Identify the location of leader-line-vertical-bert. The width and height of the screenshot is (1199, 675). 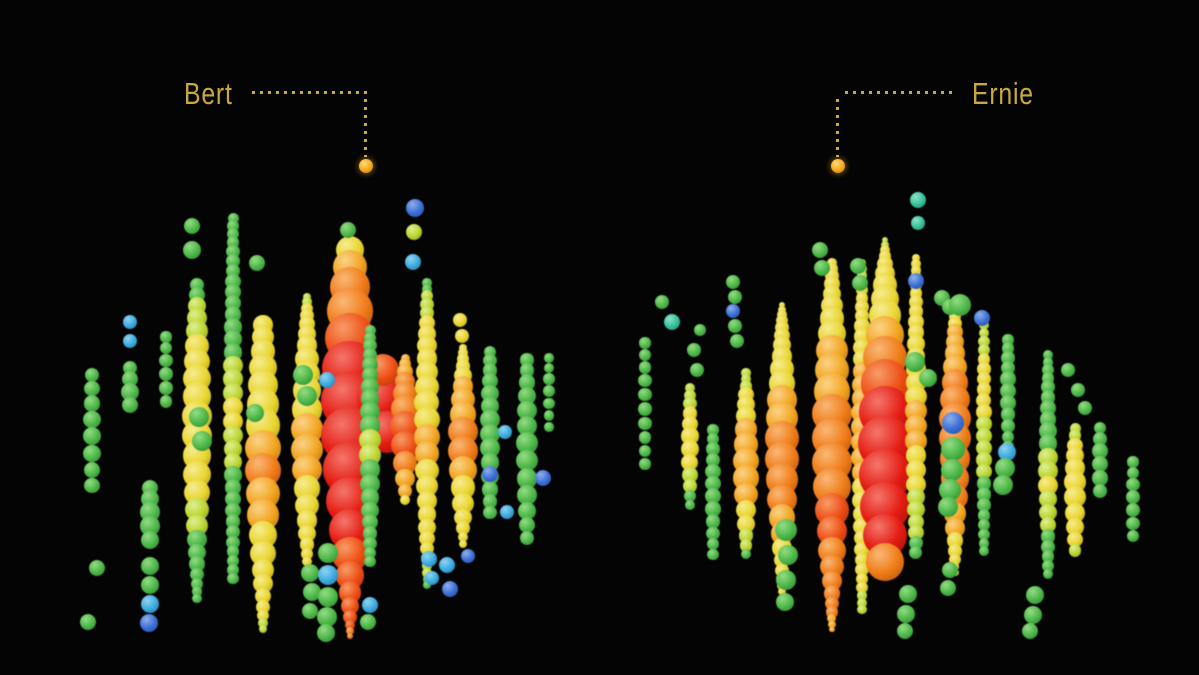
(365, 128).